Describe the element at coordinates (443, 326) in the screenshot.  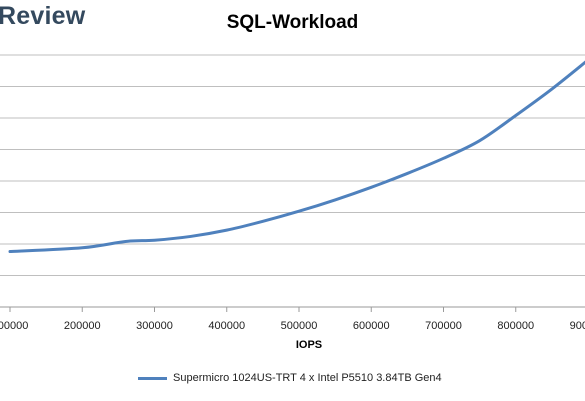
I see `x-tick-label: 700000` at that location.